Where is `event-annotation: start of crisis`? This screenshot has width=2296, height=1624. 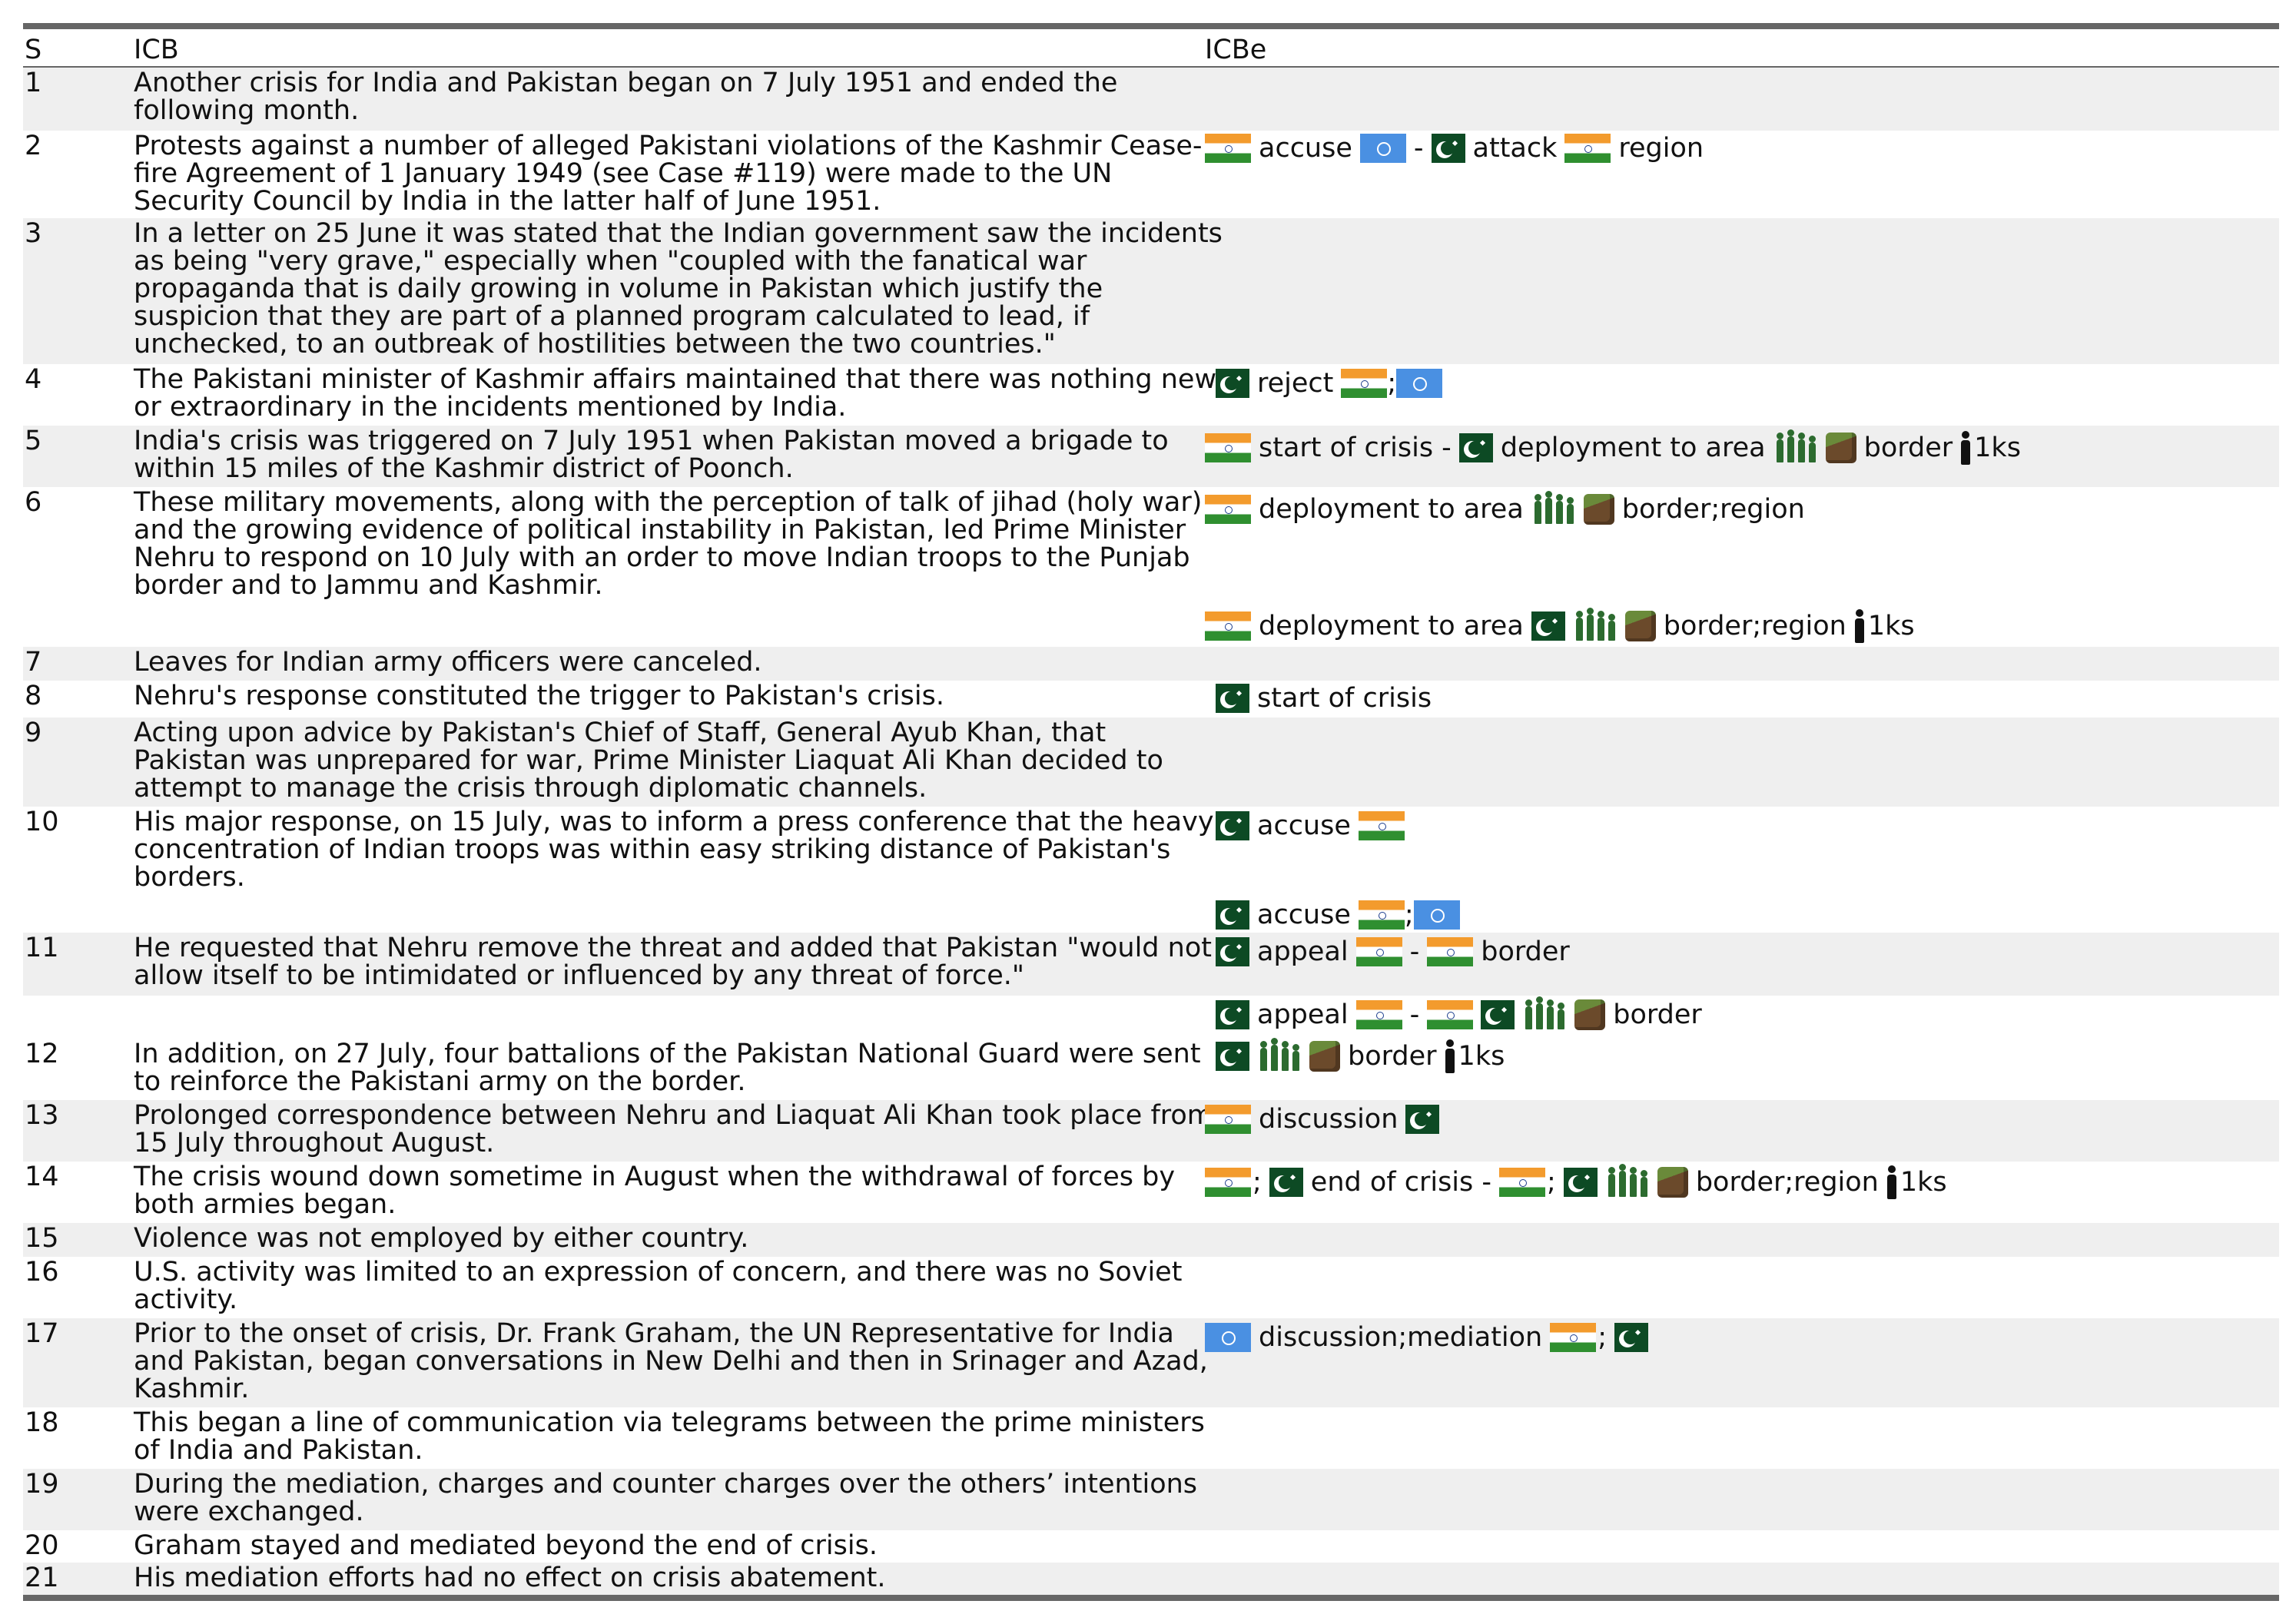
event-annotation: start of crisis is located at coordinates (1327, 698).